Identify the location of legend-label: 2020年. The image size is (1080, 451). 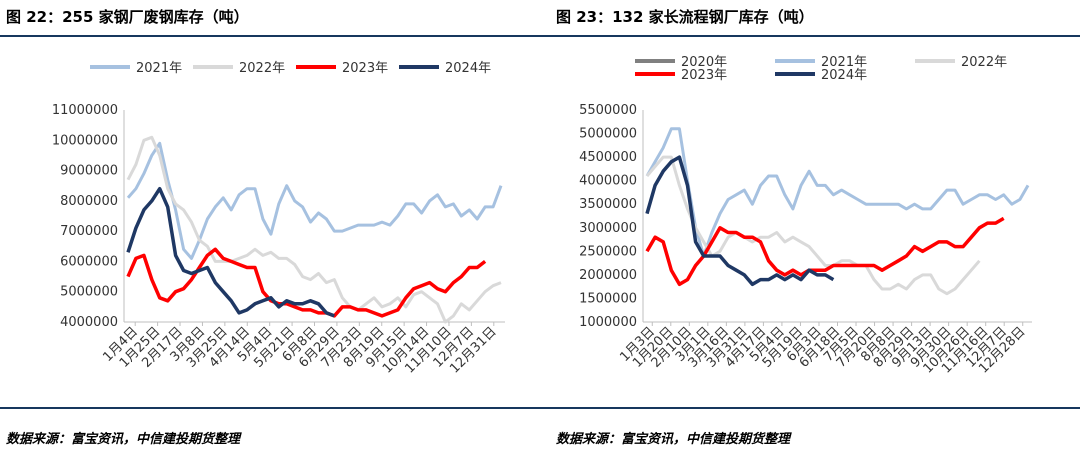
(704, 62).